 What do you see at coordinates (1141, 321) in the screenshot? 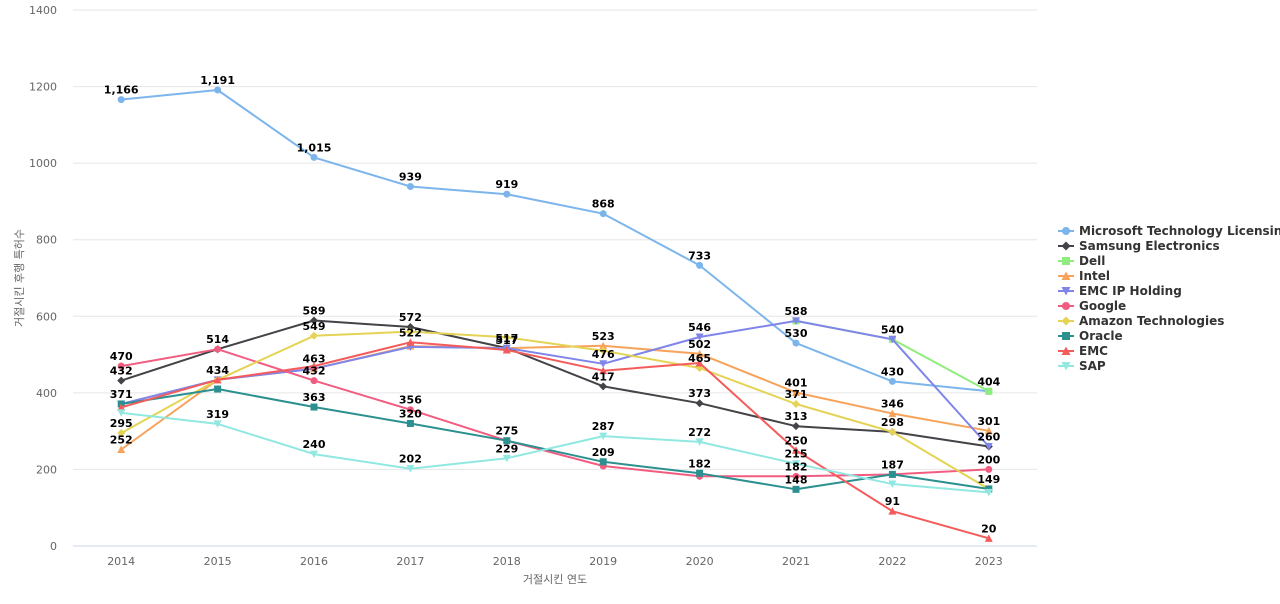
I see `legend-item-amazon-technologies: Amazon Technologies` at bounding box center [1141, 321].